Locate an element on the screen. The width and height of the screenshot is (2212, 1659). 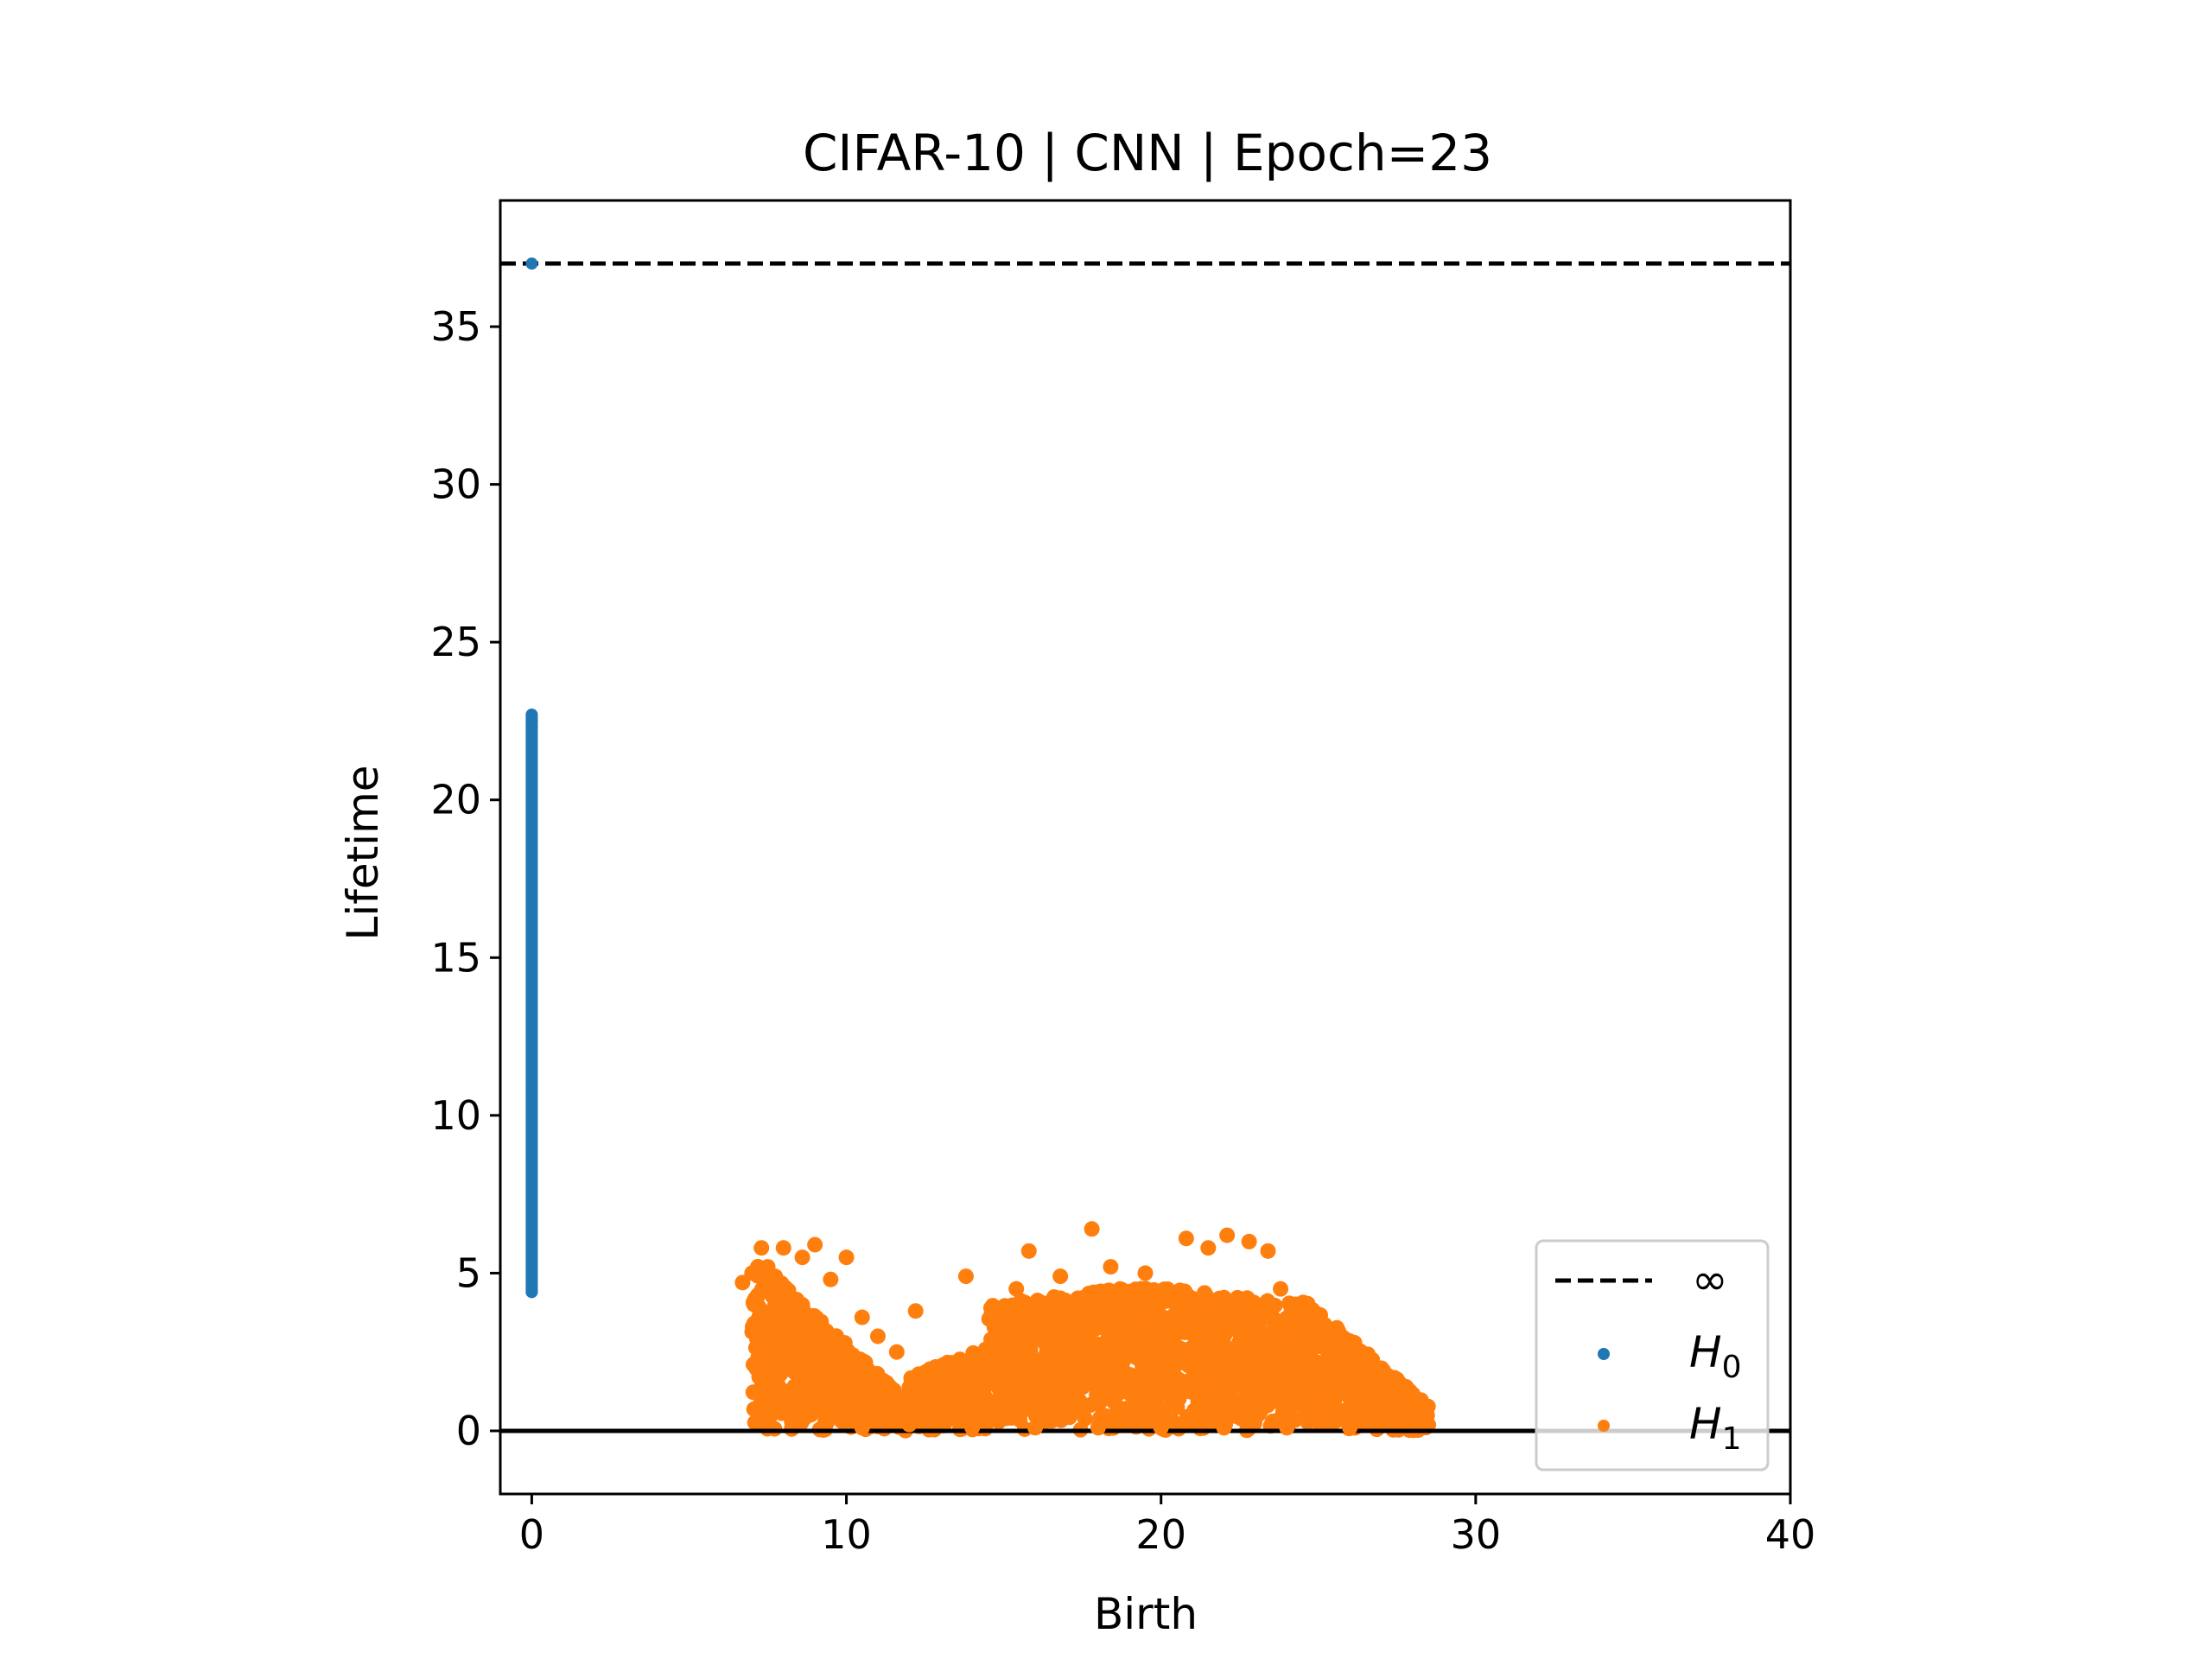
y-tick-label: 35 is located at coordinates (455, 326).